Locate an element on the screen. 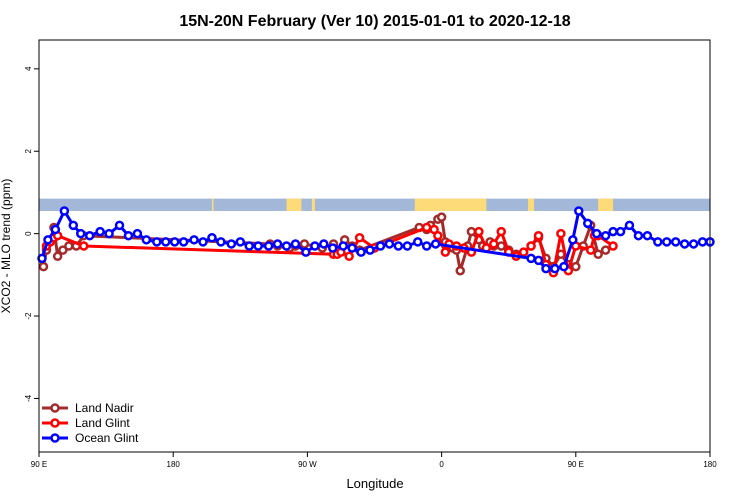  ocean-band is located at coordinates (374, 204).